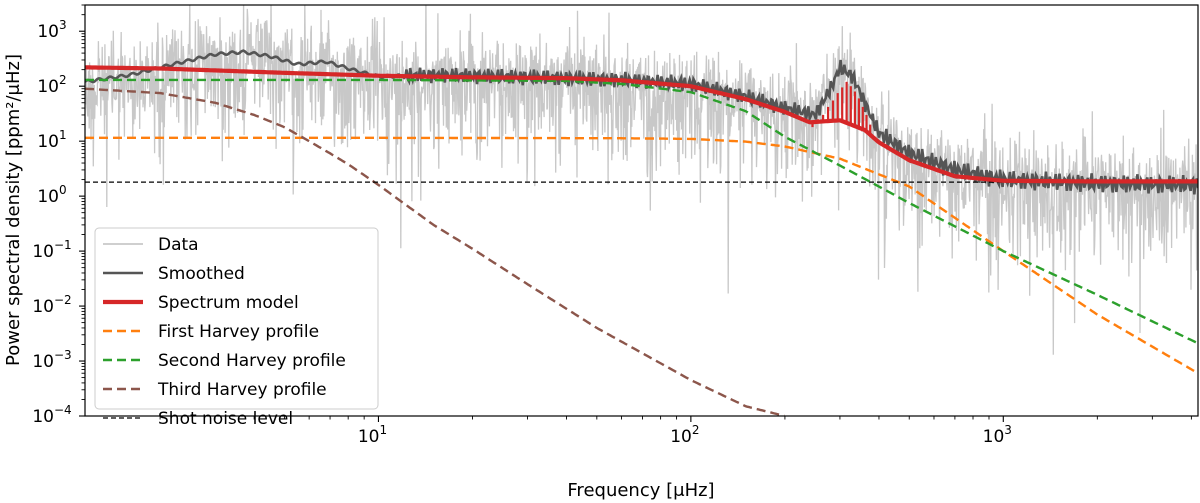 The image size is (1200, 503). I want to click on legend-label-third-harvey-profile: Third Harvey profile, so click(242, 390).